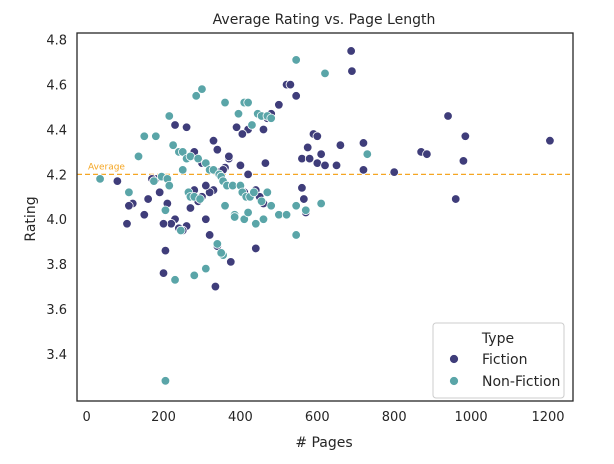  I want to click on y-tick-label: 4.4, so click(56, 130).